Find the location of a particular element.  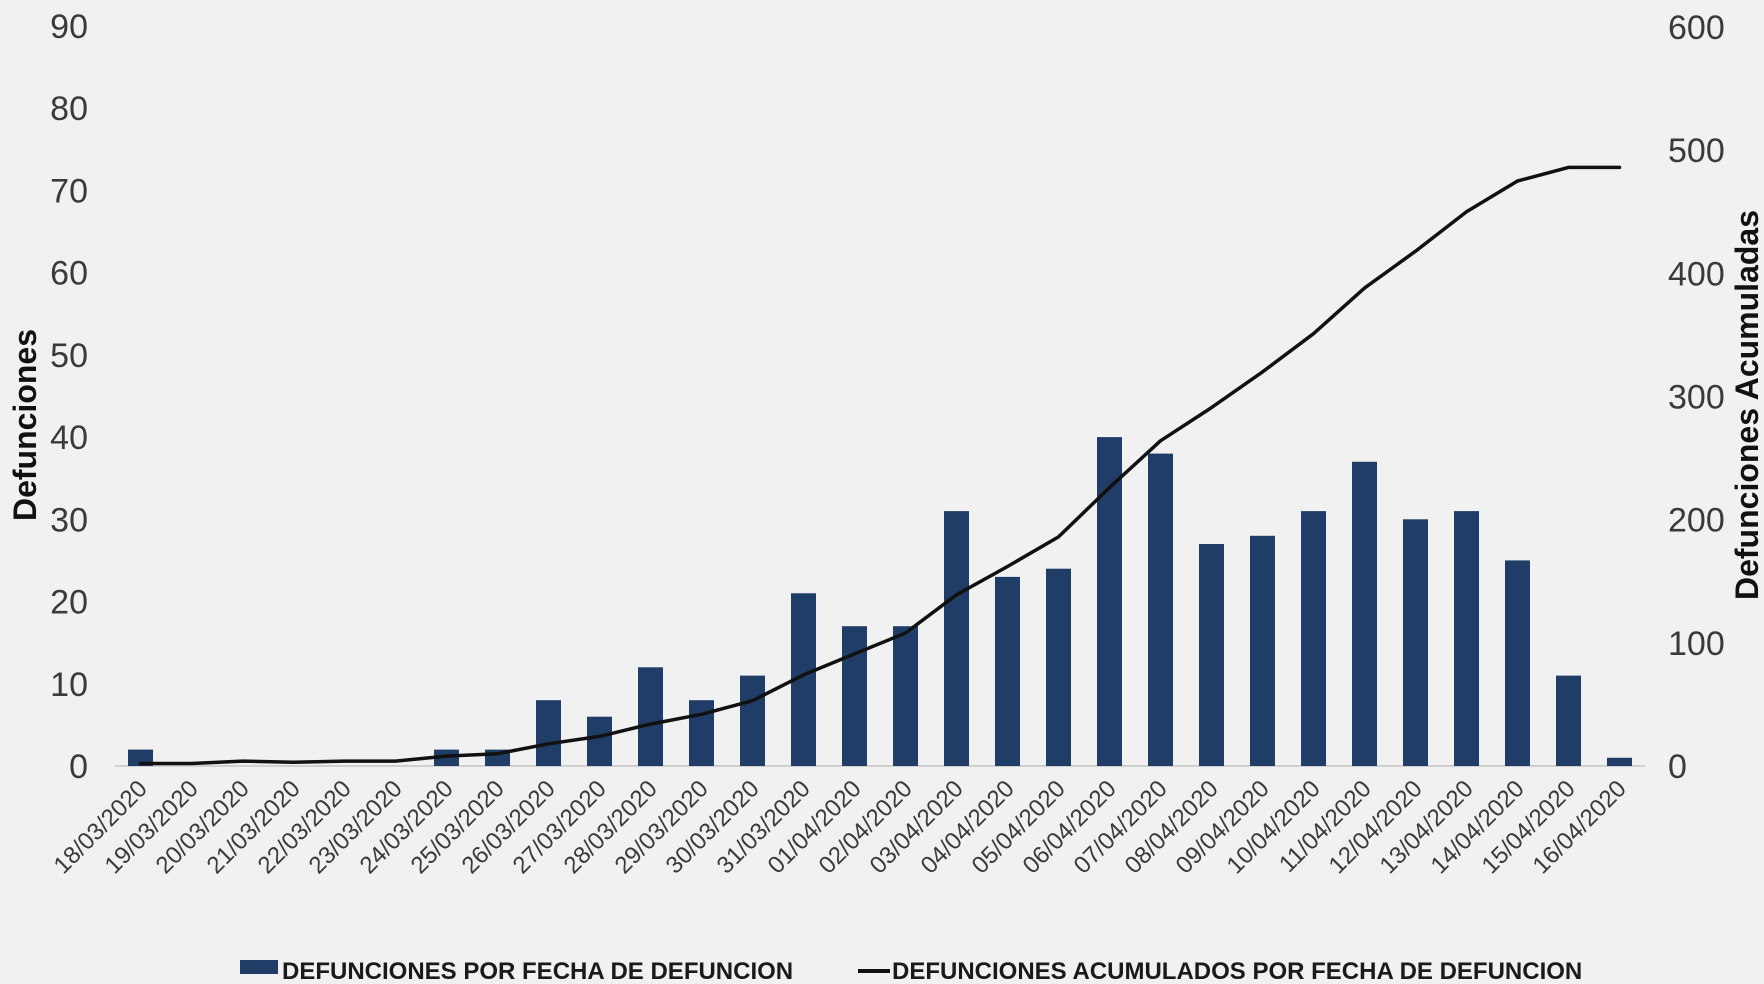

y-left-tick-label: 10 is located at coordinates (69, 685).